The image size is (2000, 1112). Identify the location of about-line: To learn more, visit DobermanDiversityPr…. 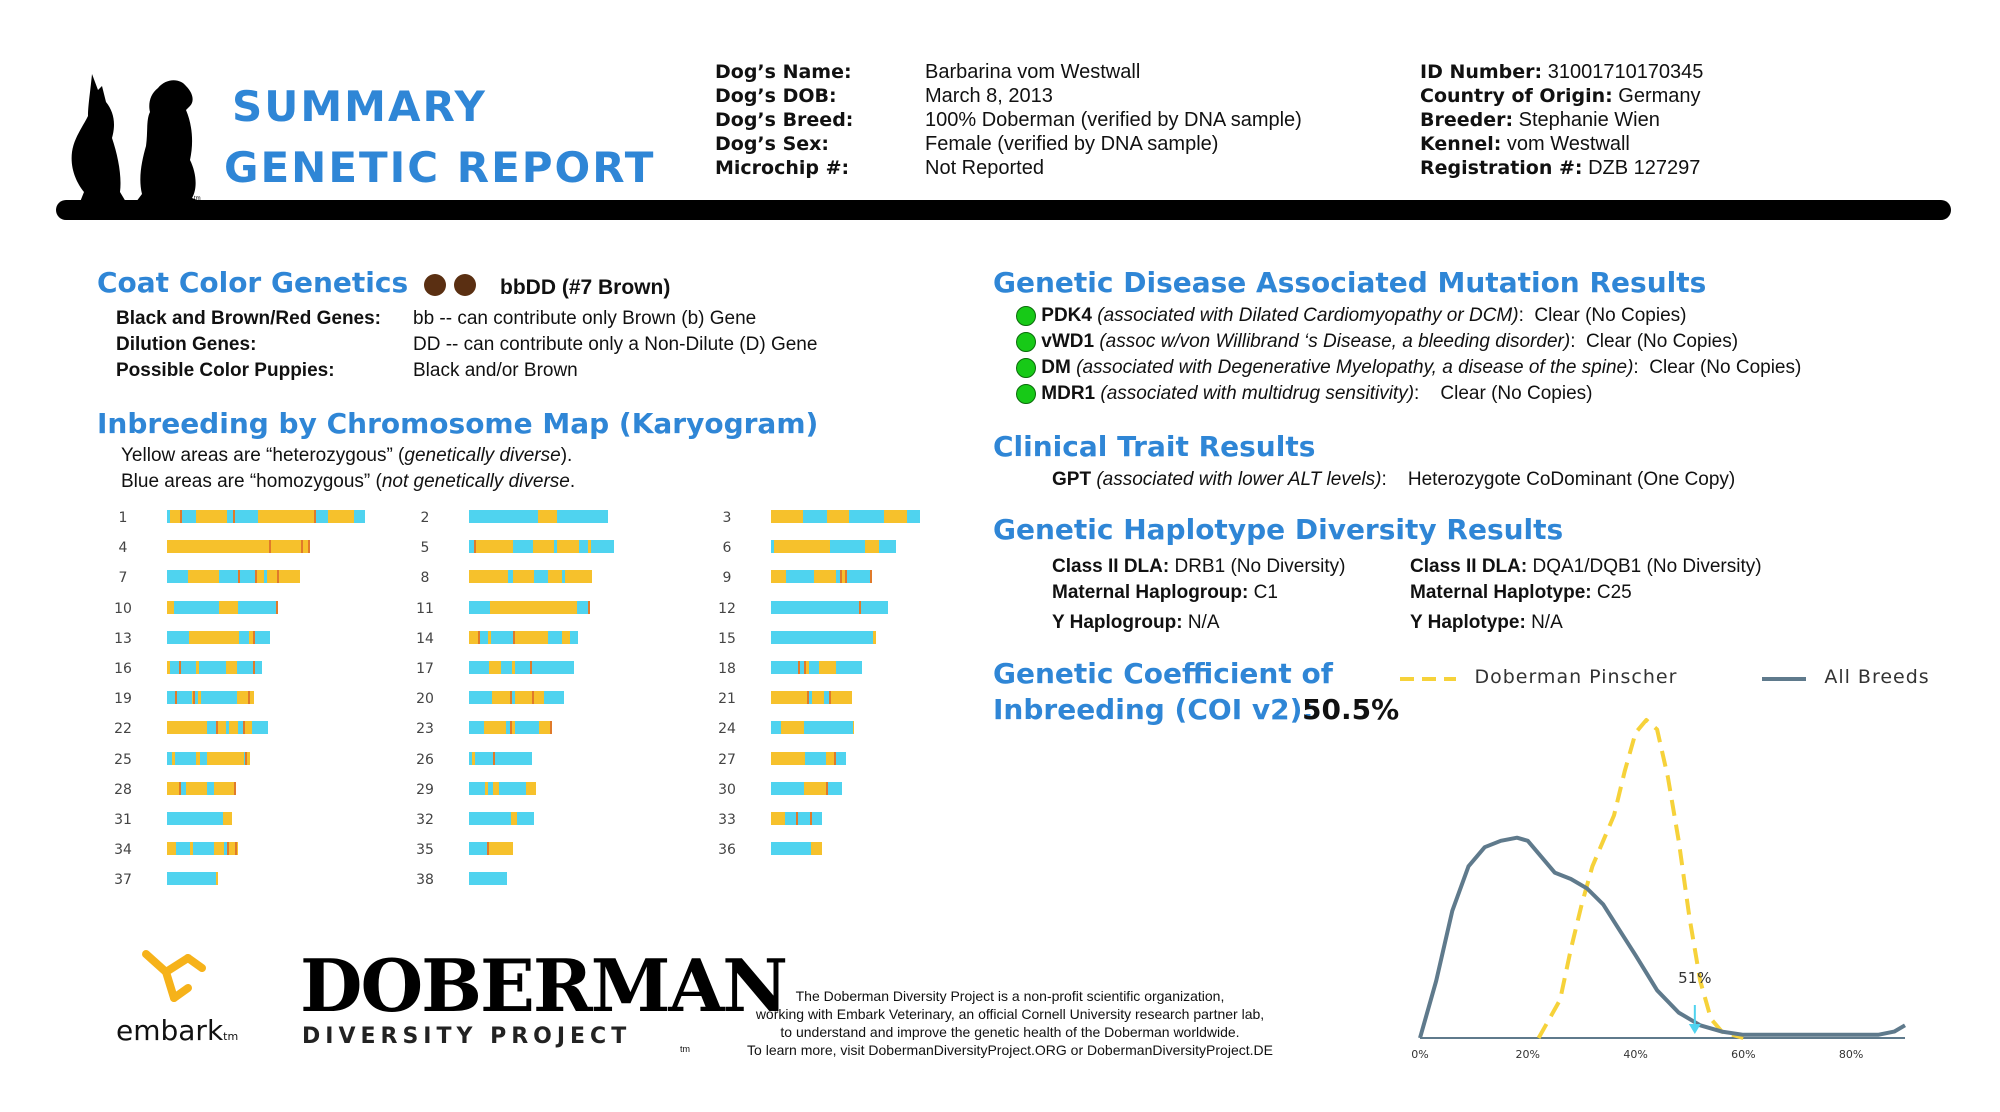
(1010, 1050).